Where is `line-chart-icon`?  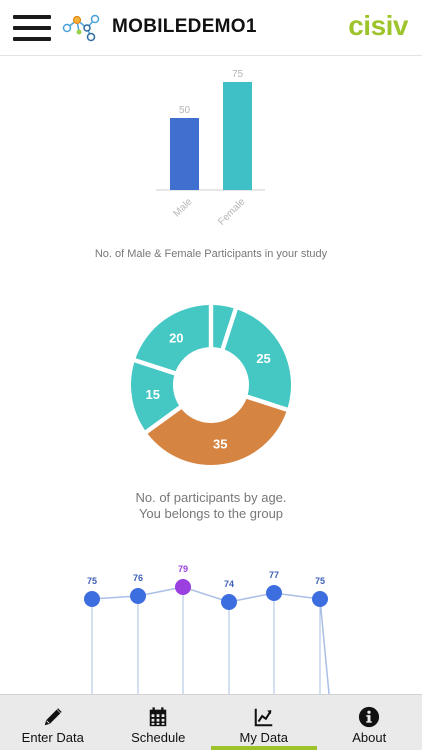
line-chart-icon is located at coordinates (263, 717).